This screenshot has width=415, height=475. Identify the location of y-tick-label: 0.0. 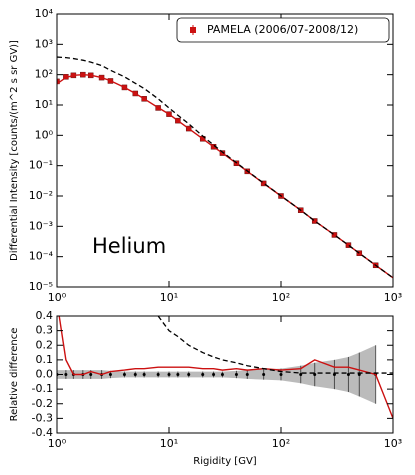
(45, 374).